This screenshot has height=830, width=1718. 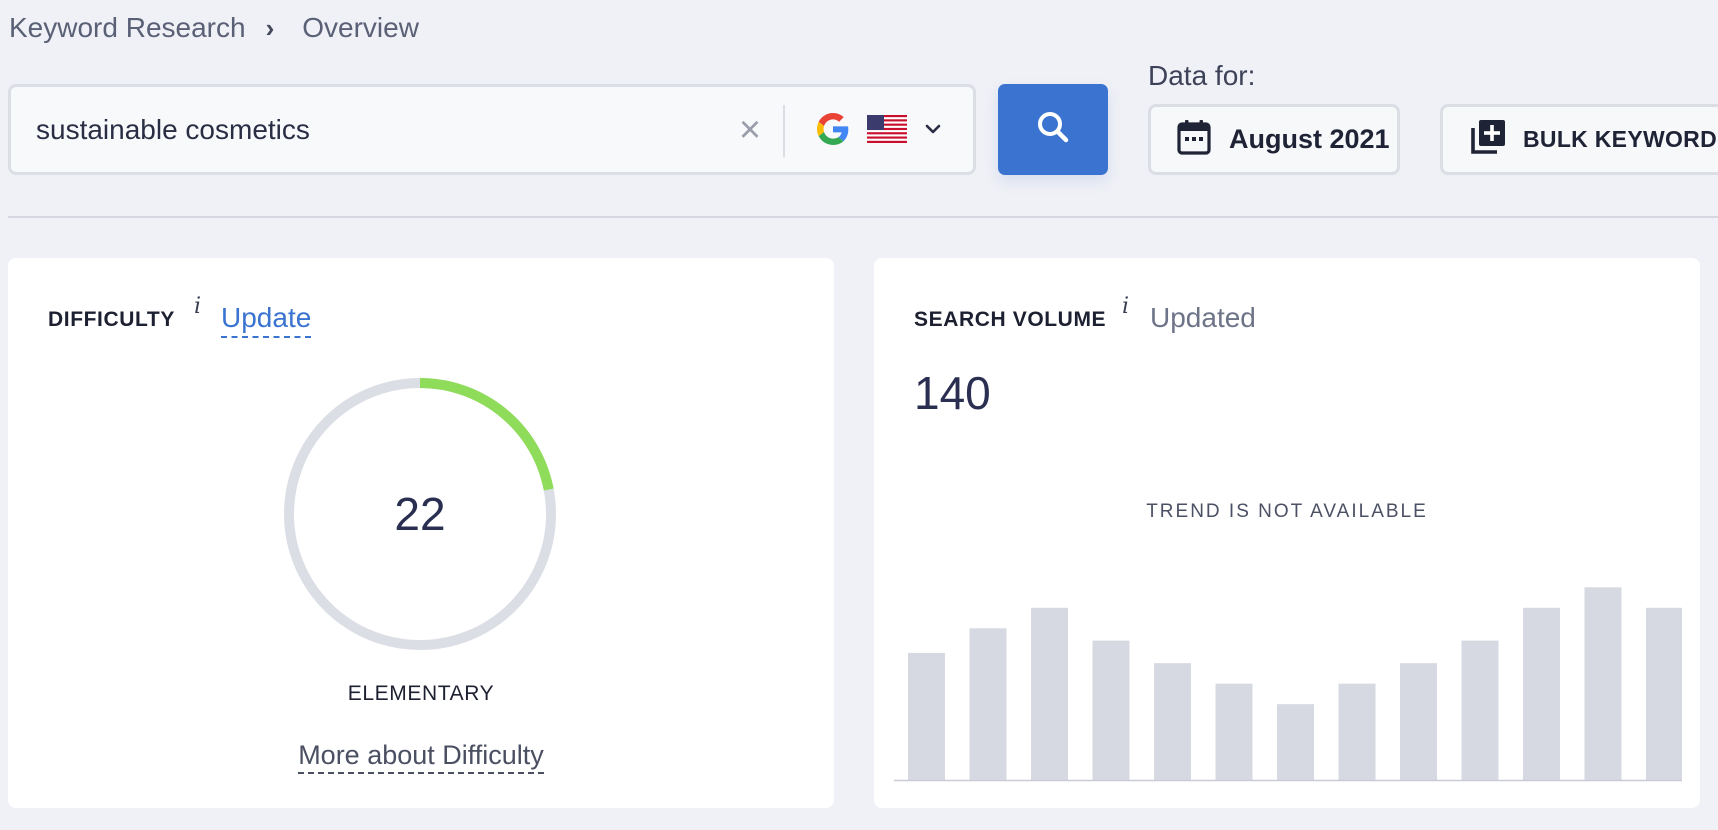 I want to click on search-volume-info-icon: i, so click(x=1126, y=306).